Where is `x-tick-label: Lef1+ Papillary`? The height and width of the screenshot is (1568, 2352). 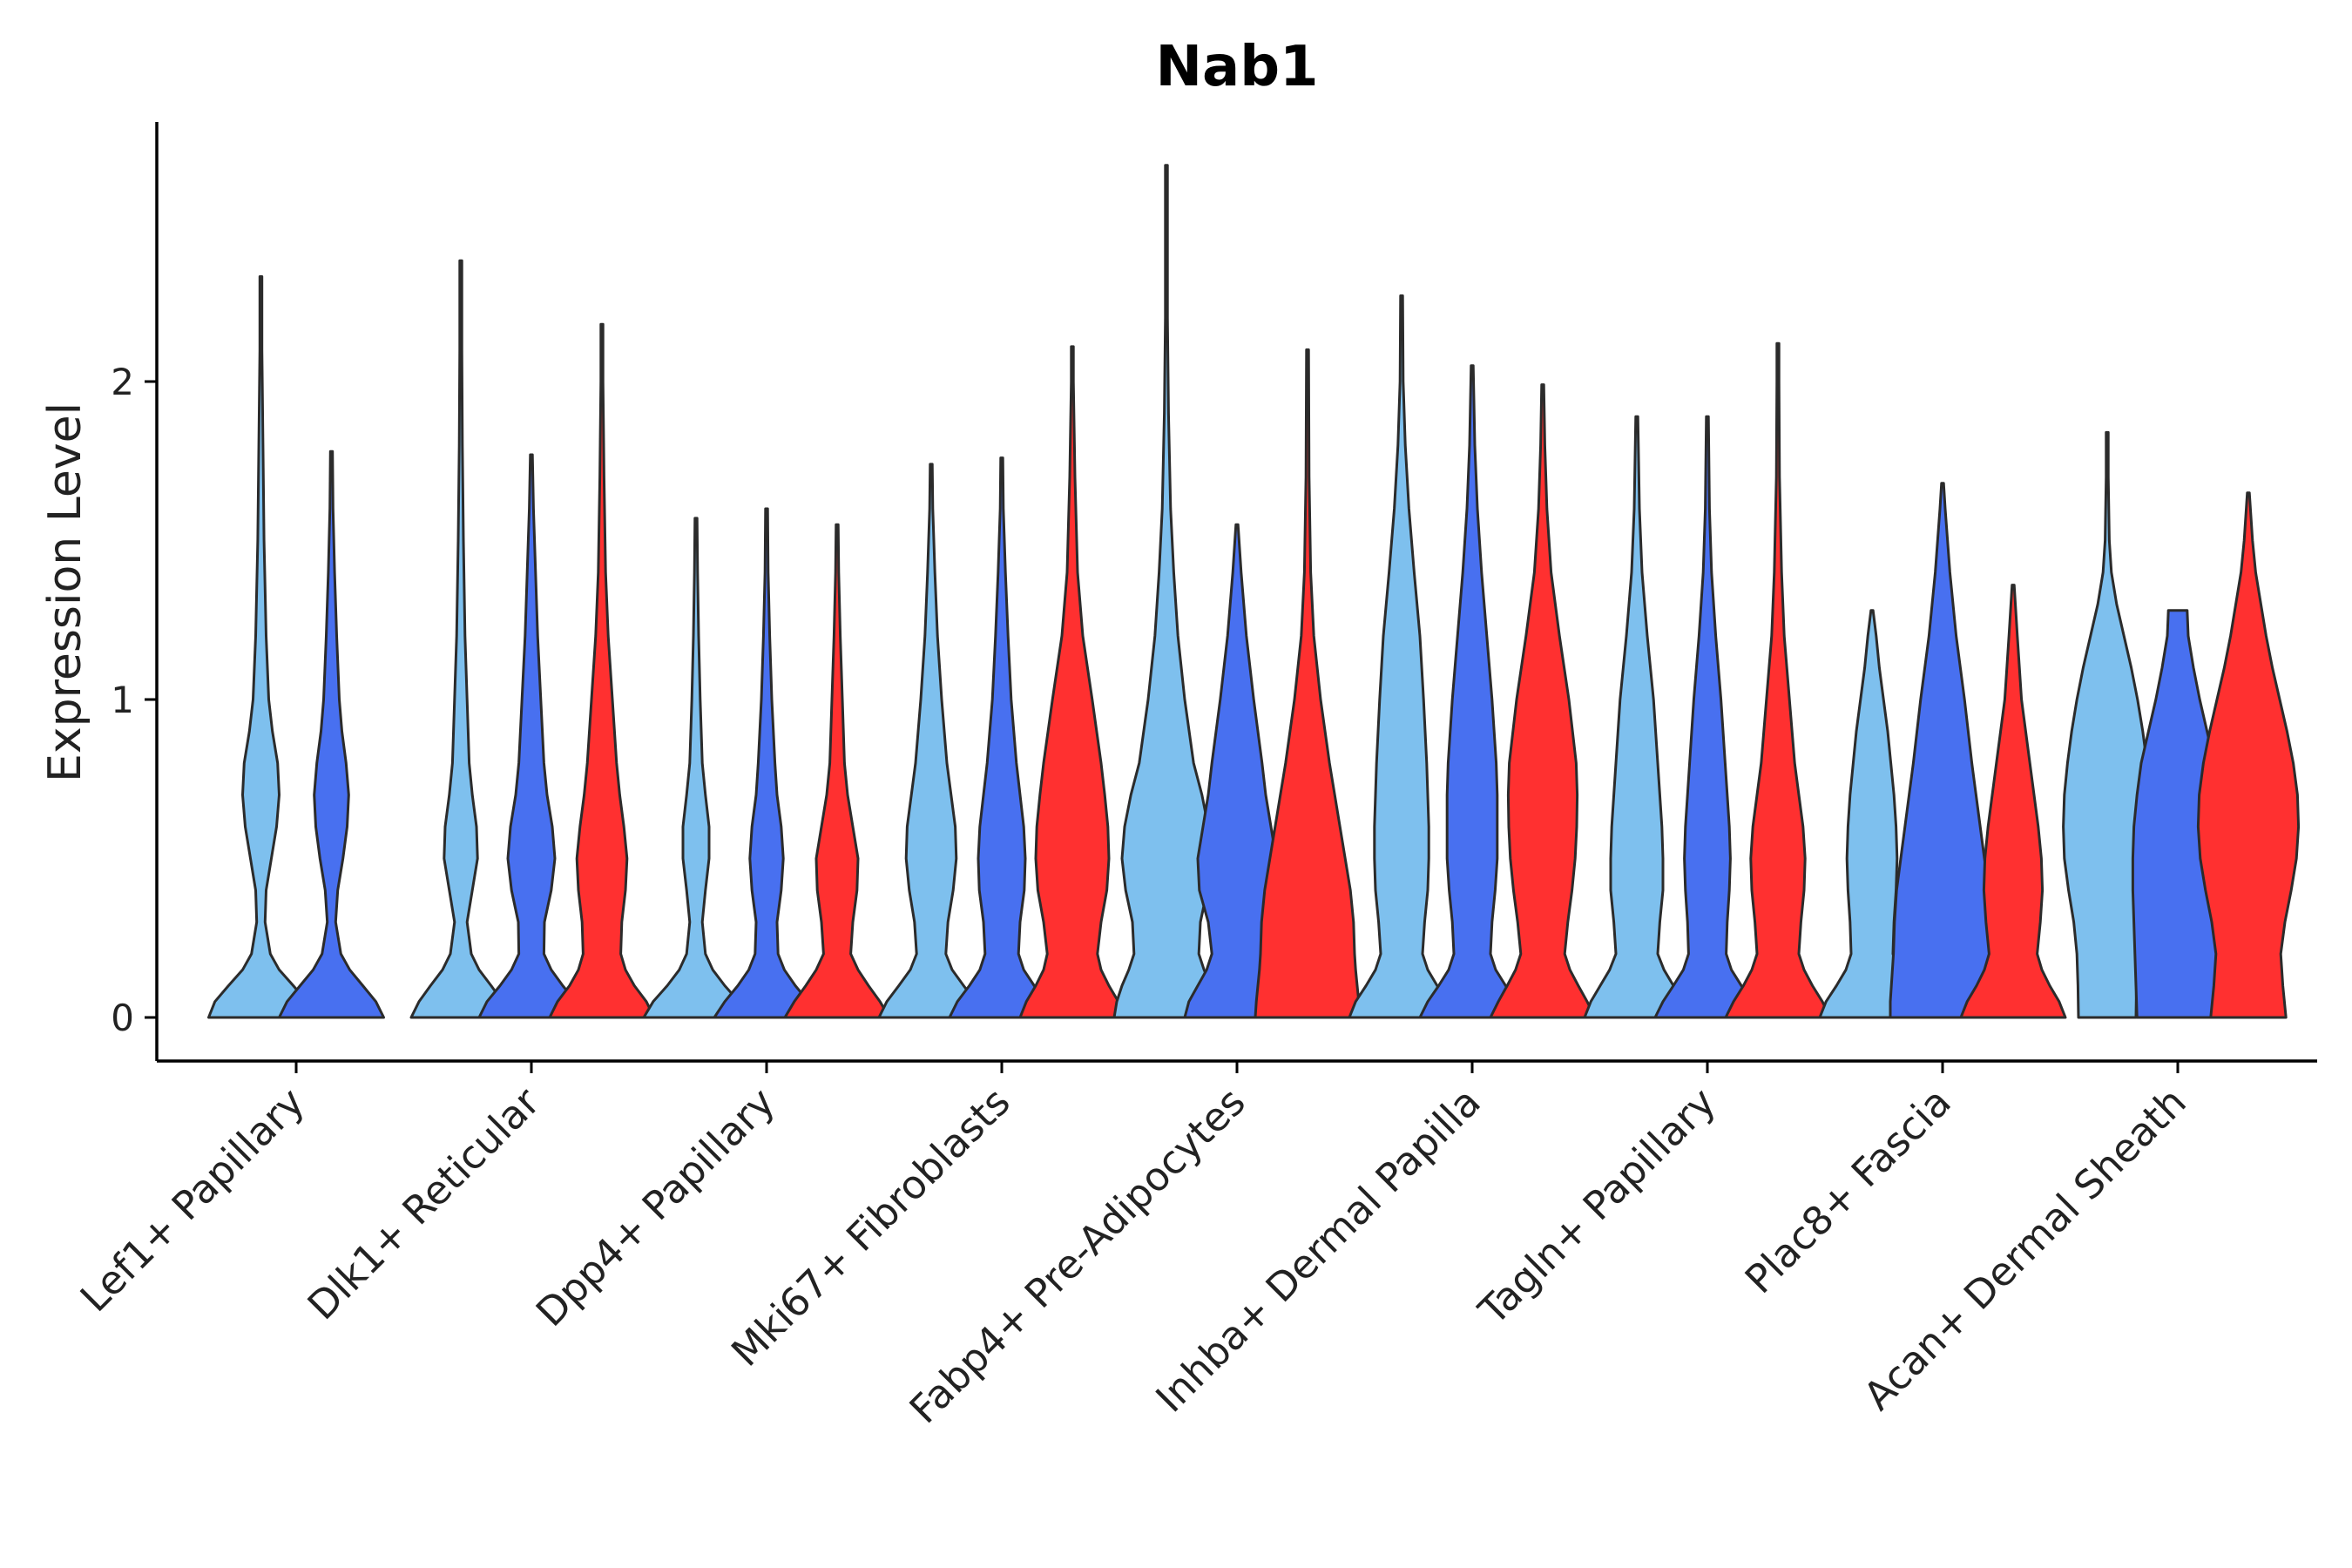 x-tick-label: Lef1+ Papillary is located at coordinates (193, 1199).